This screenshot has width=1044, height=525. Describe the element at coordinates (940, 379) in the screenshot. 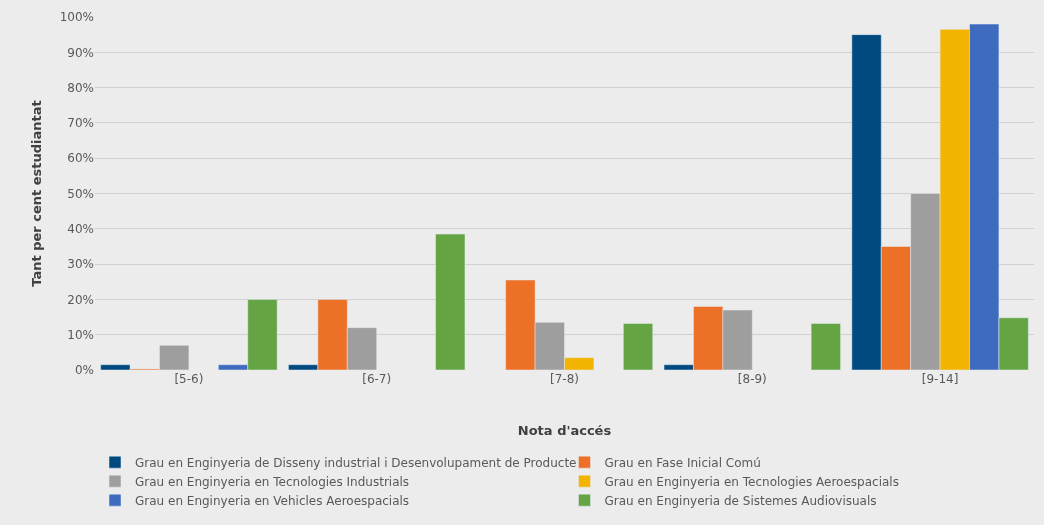

I see `x-tick-label: [9-14]` at that location.